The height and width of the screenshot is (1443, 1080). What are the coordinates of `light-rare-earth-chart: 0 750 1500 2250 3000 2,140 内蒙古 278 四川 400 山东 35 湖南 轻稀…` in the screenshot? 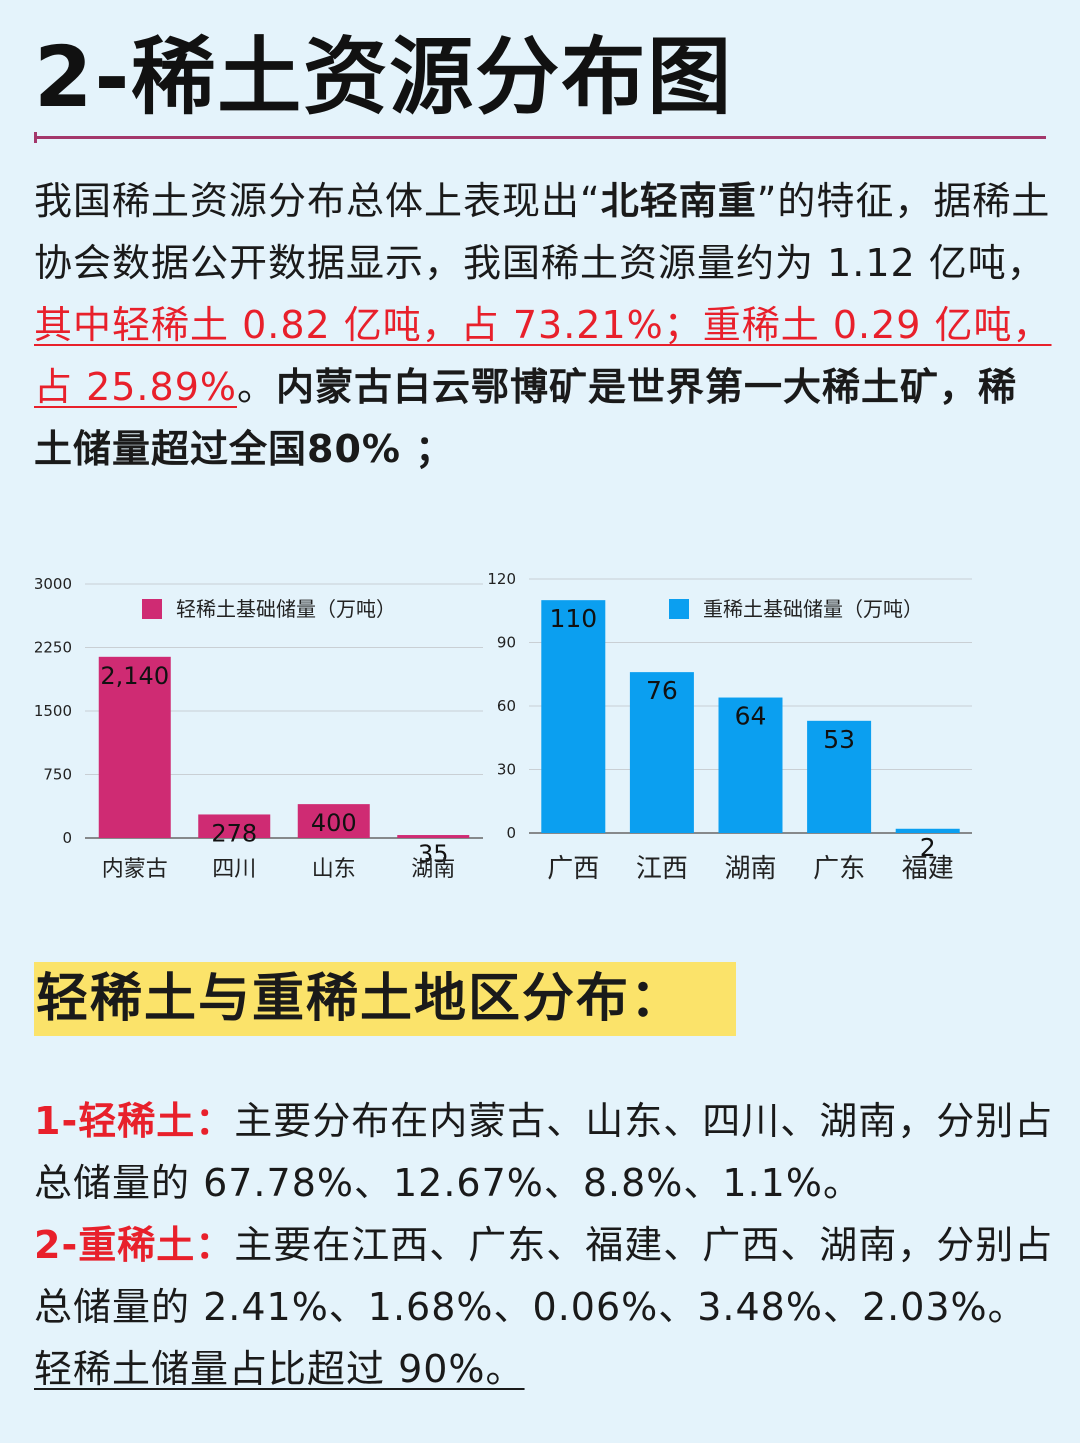 It's located at (265, 732).